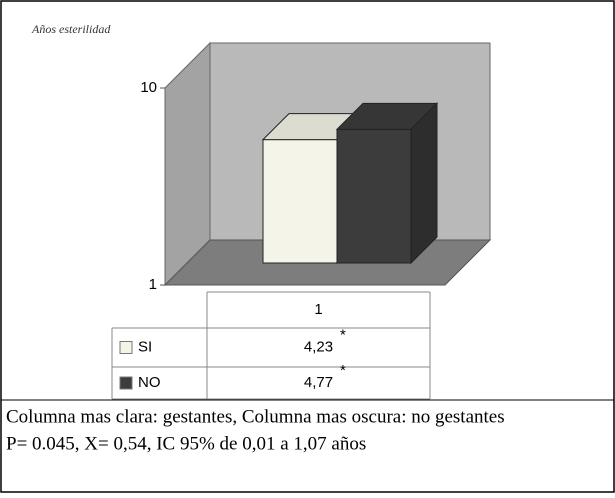  Describe the element at coordinates (148, 87) in the screenshot. I see `y-tick-label: 10` at that location.